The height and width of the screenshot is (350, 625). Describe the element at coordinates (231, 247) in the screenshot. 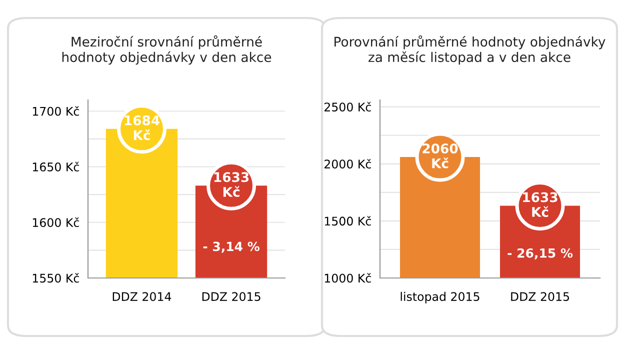

I see `annotation: - 3,14 %` at that location.